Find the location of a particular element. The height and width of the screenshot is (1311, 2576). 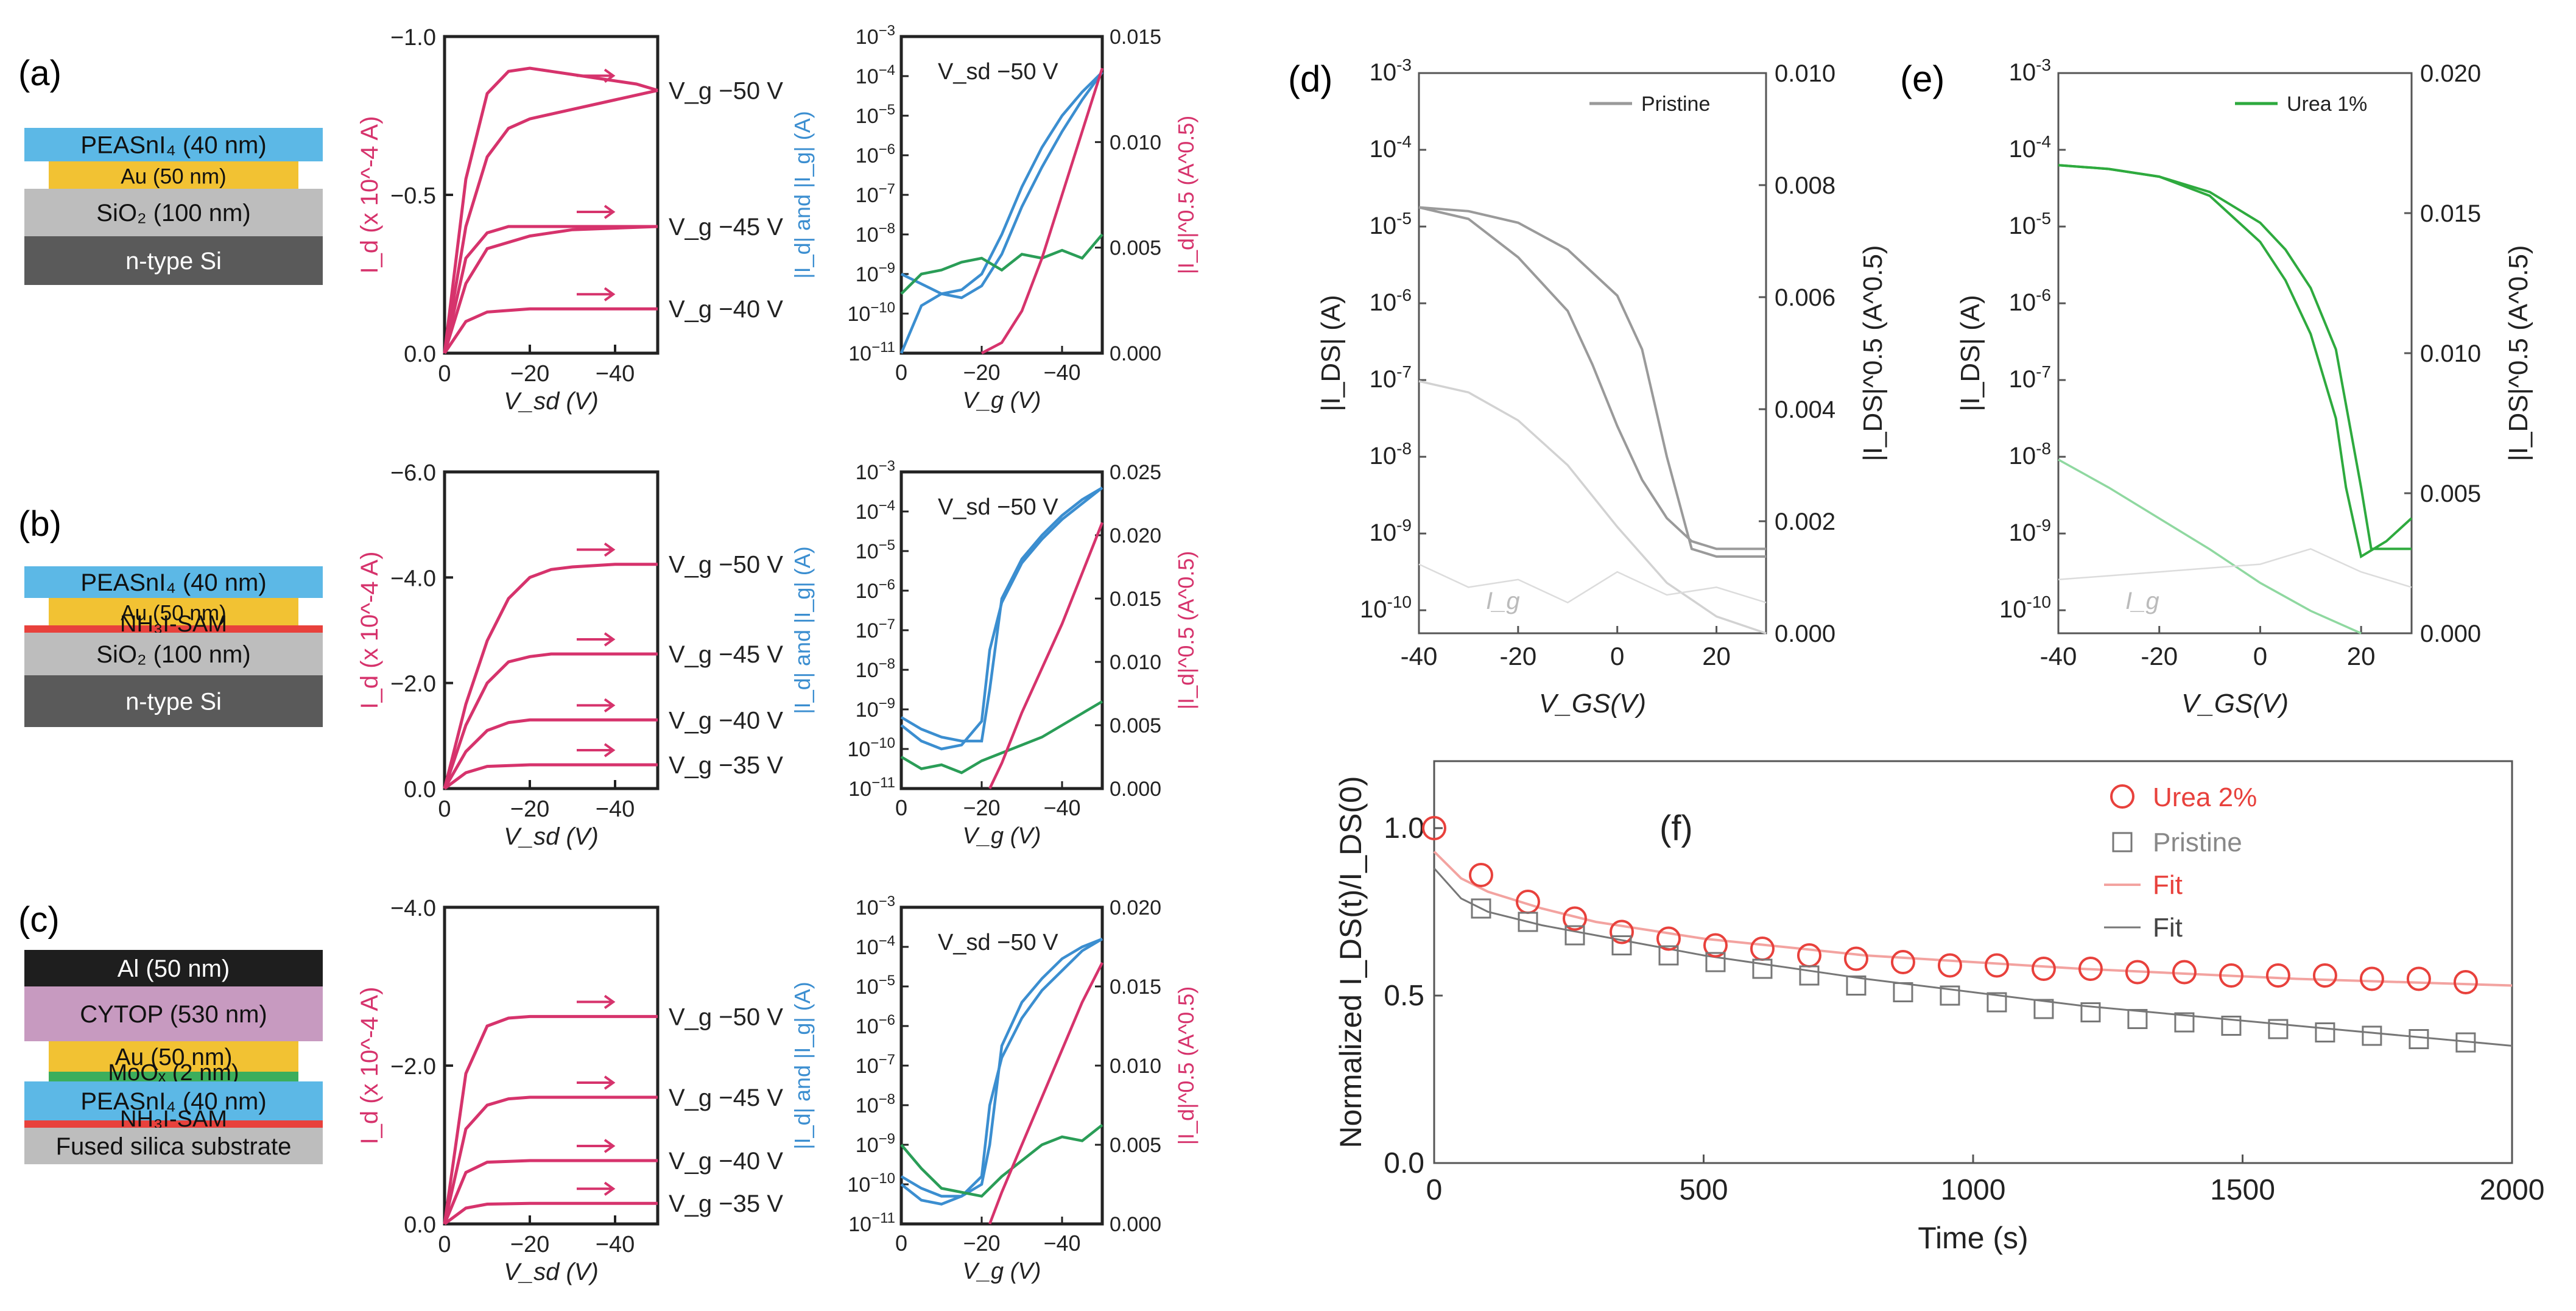

annotation: V_sd −50 V is located at coordinates (998, 507).